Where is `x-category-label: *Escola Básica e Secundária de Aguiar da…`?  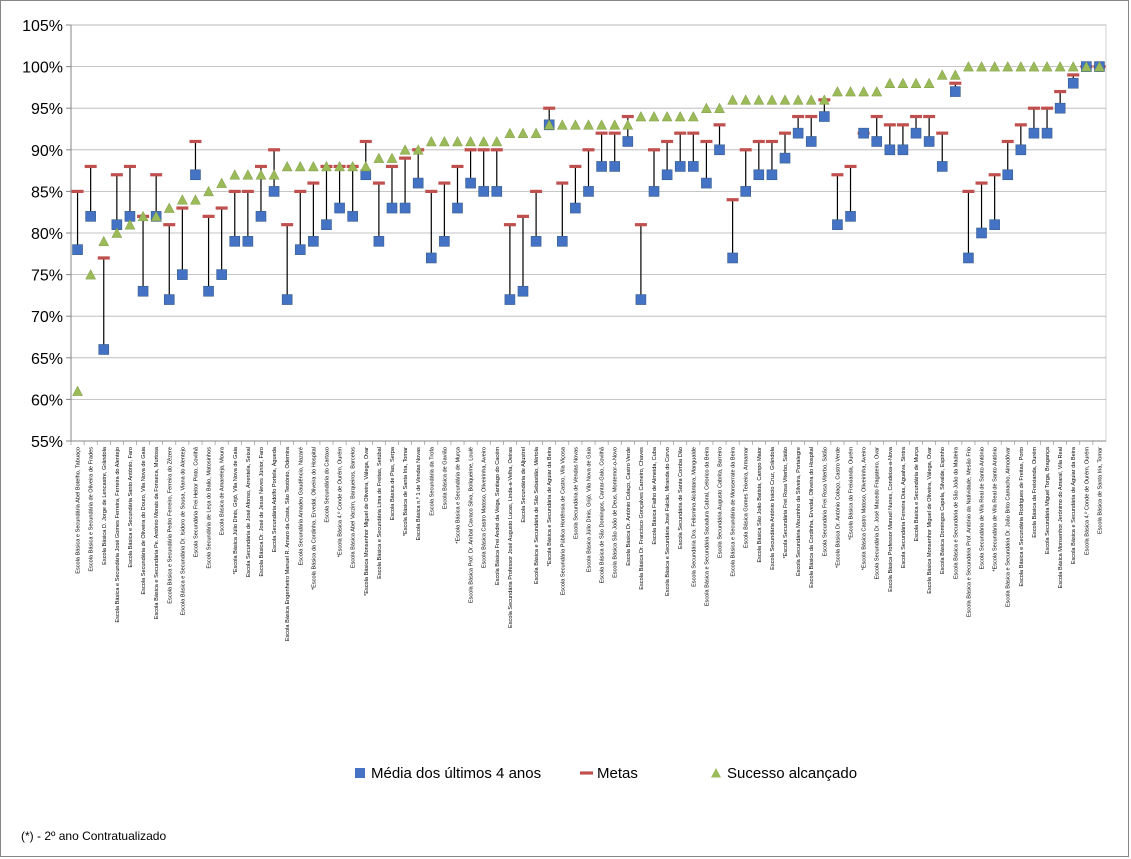
x-category-label: *Escola Básica e Secundária de Aguiar da… is located at coordinates (550, 506).